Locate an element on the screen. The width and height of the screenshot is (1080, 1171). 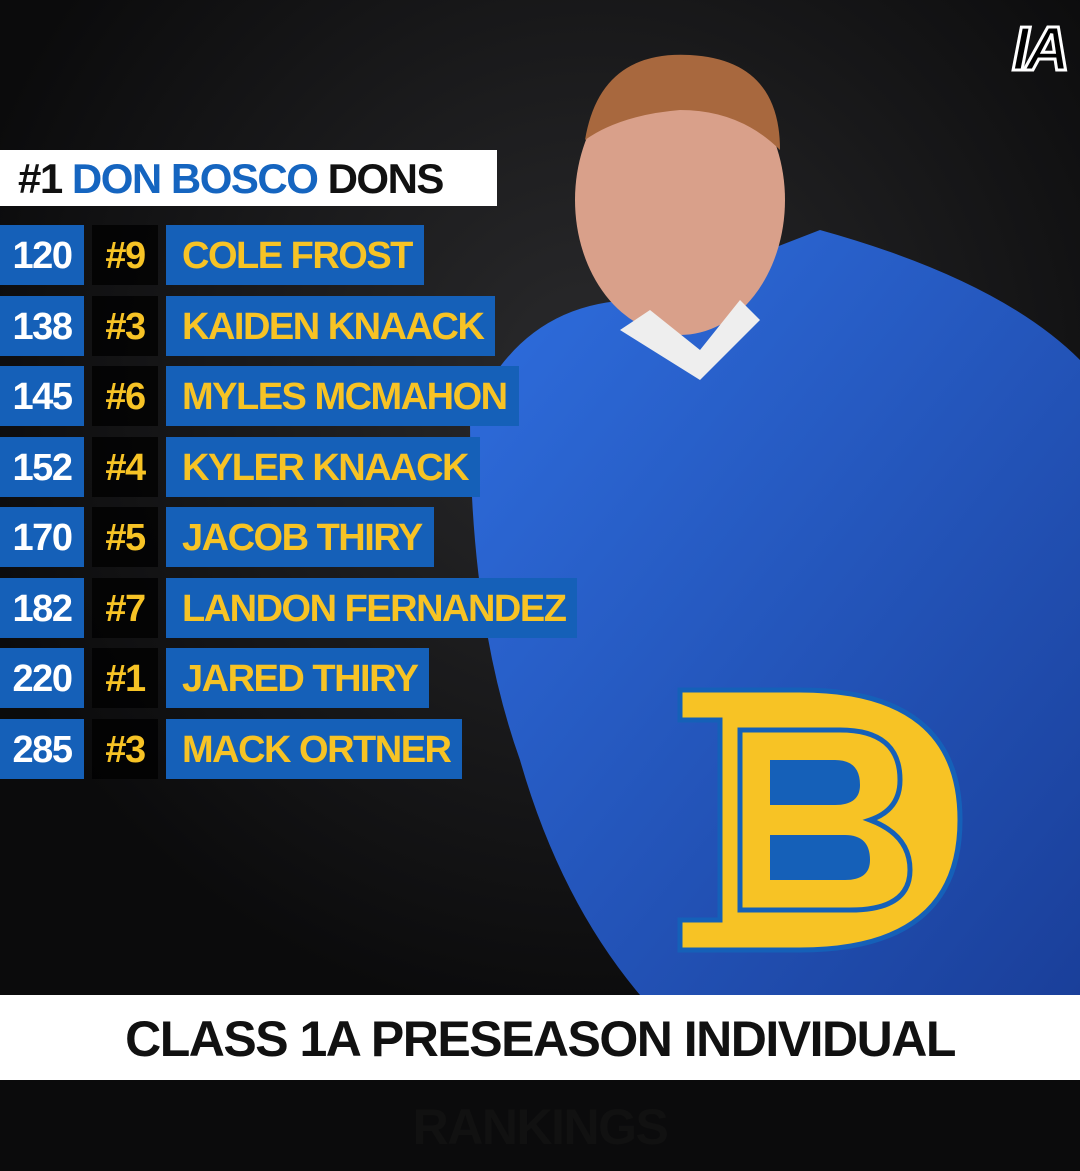
wrestler-name: JARED THIRY is located at coordinates (298, 678).